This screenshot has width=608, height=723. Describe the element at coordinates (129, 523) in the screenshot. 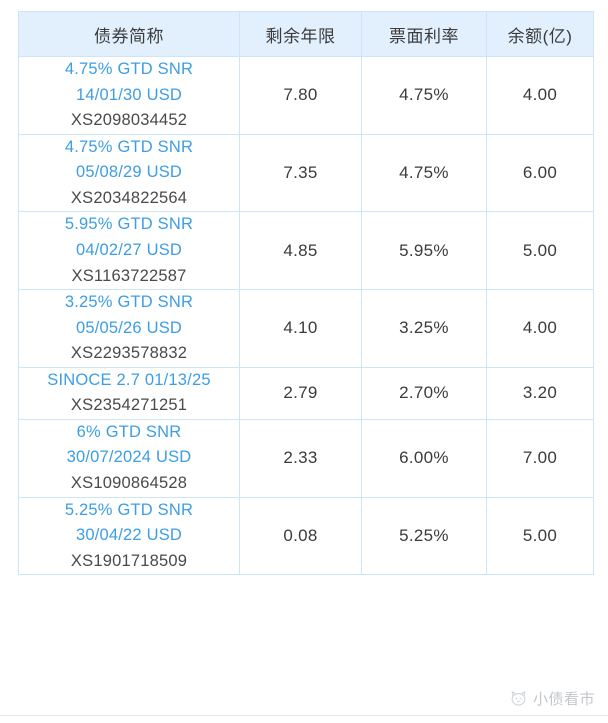

I see `bond-name-link: 5.25% GTD SNR 30/04/22 USD` at that location.